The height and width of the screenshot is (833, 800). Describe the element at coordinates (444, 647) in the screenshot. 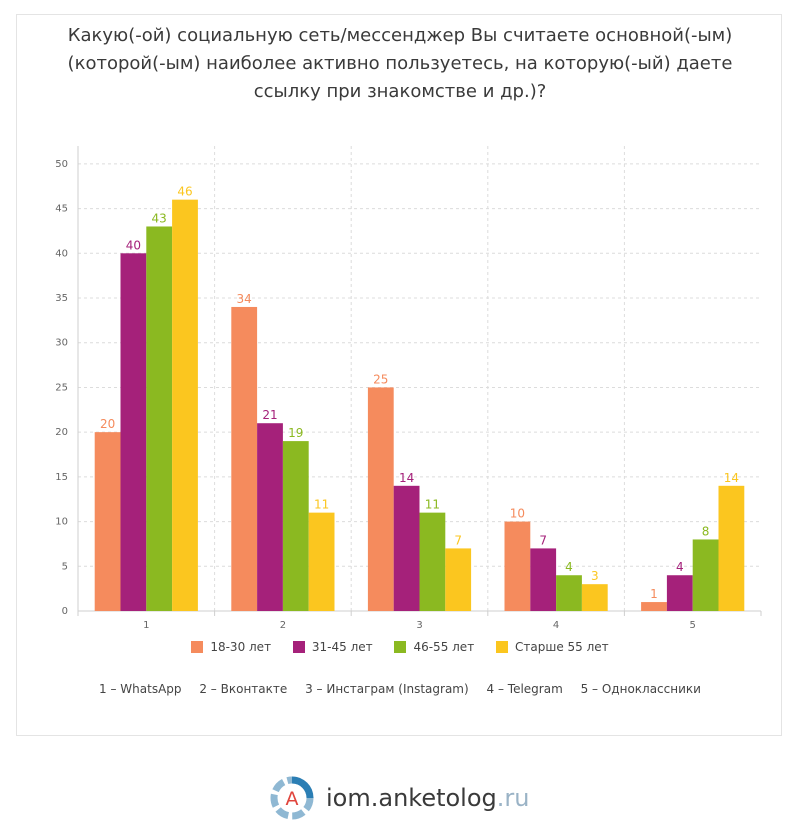

I see `legend-label: 46-55 лет` at that location.